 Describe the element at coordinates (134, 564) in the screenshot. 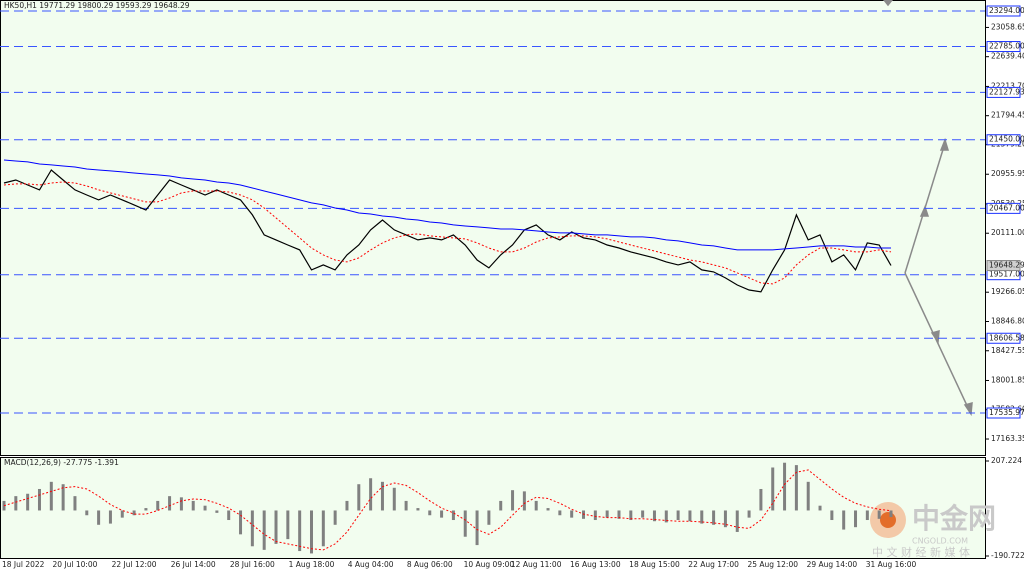

I see `x-tick-label: 22 Jul 12:00` at that location.